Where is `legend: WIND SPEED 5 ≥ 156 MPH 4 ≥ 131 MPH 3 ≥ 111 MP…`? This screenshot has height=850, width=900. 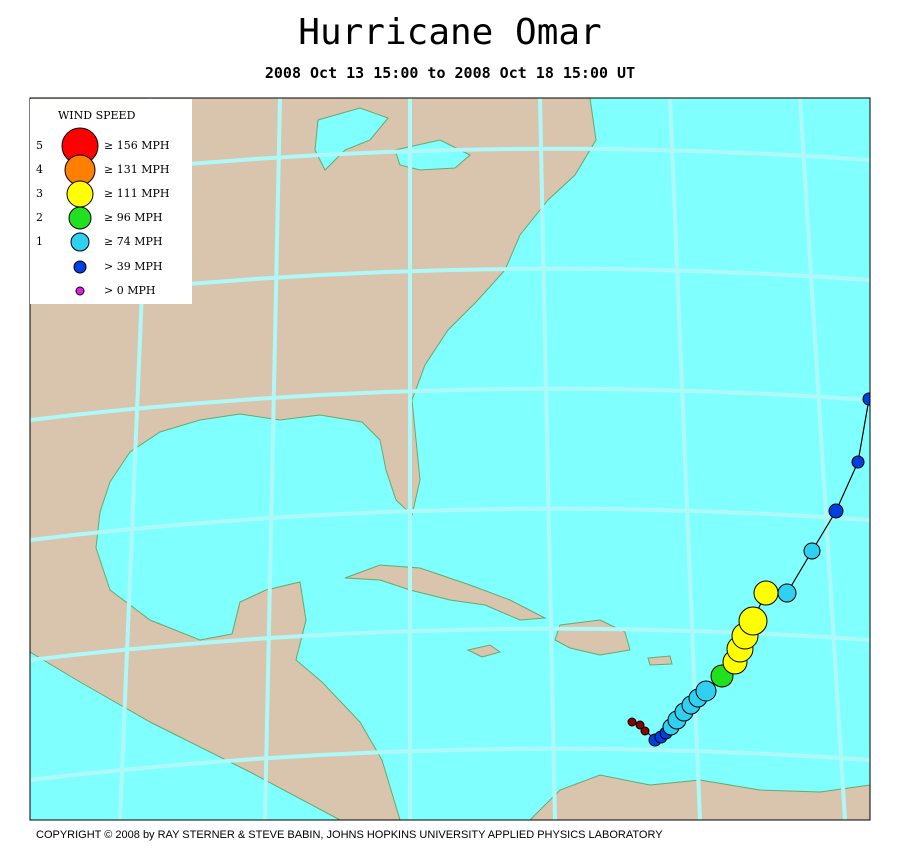
legend: WIND SPEED 5 ≥ 156 MPH 4 ≥ 131 MPH 3 ≥ 111 MP… is located at coordinates (111, 201).